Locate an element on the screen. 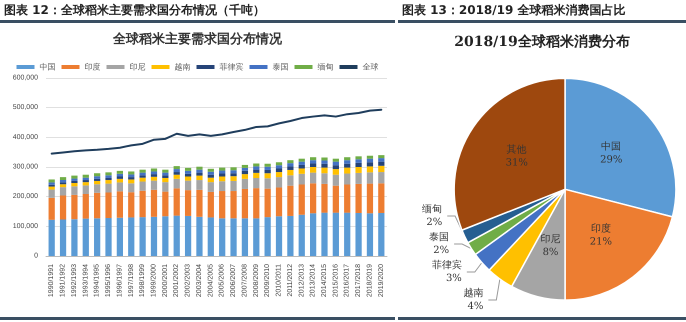  chart-subtitle: 全球稻米主要需求国分布情况 is located at coordinates (197, 39).